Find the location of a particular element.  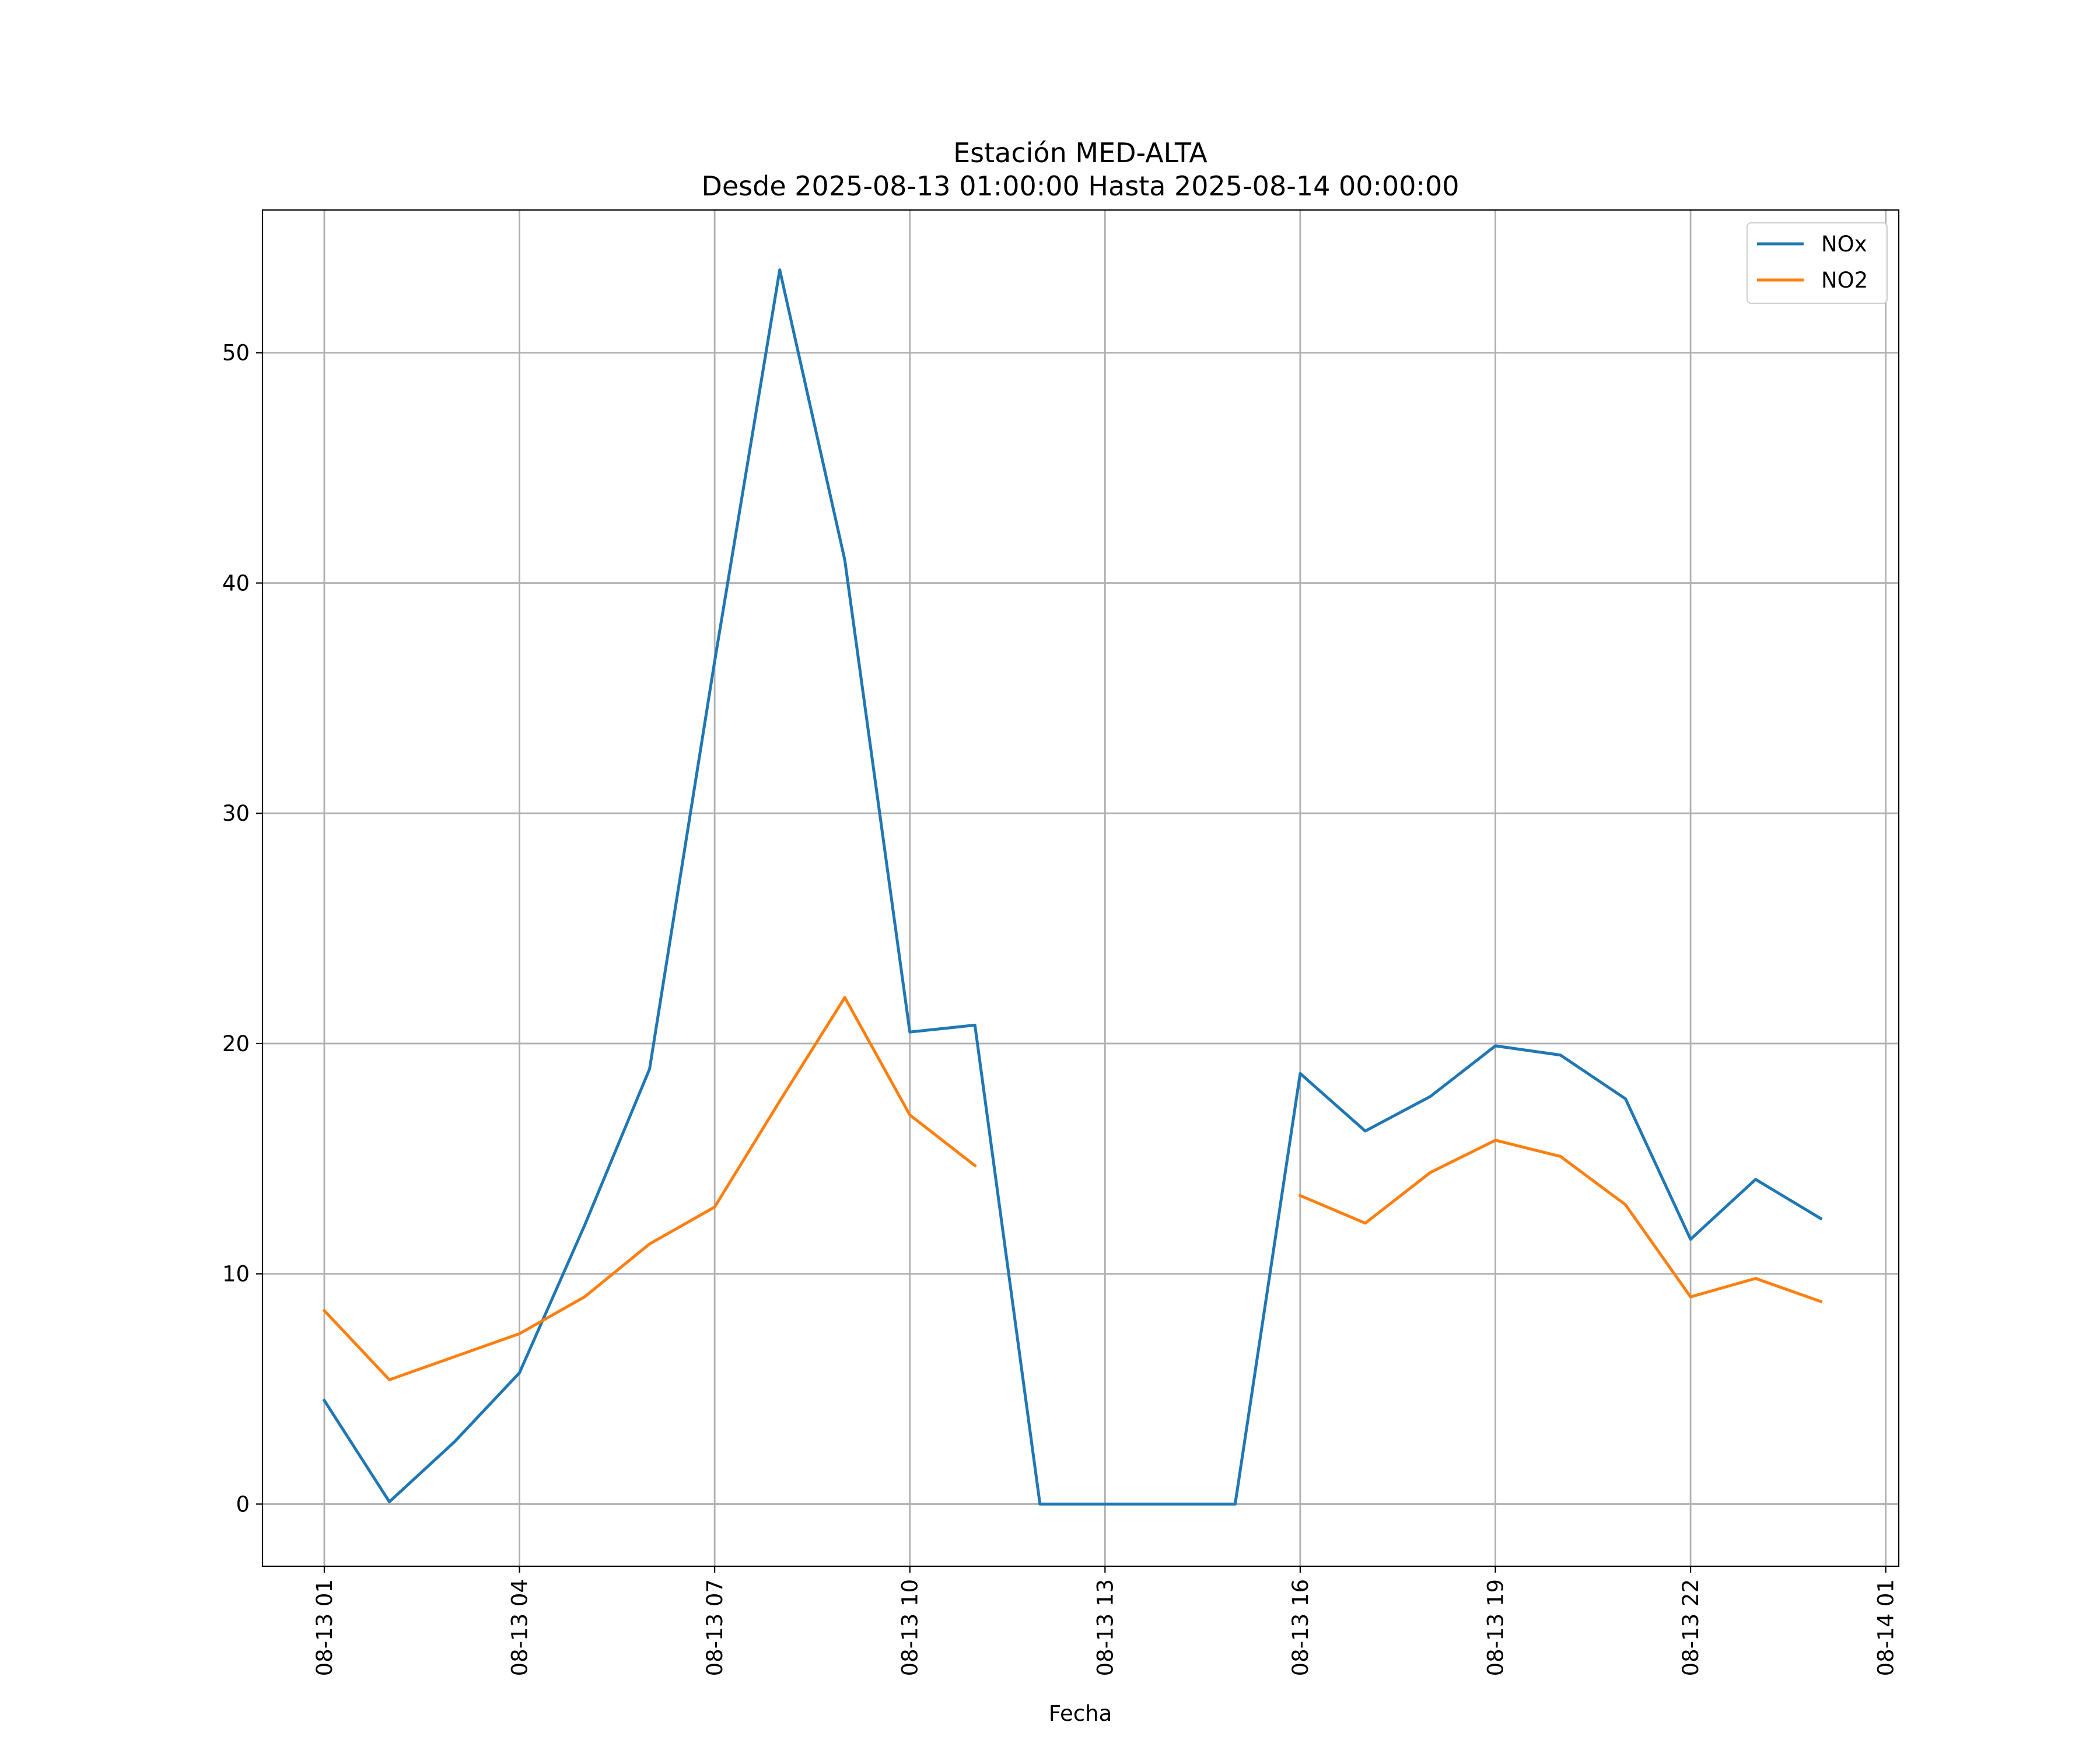

x-tick-label: 08-13 01 is located at coordinates (324, 1627).